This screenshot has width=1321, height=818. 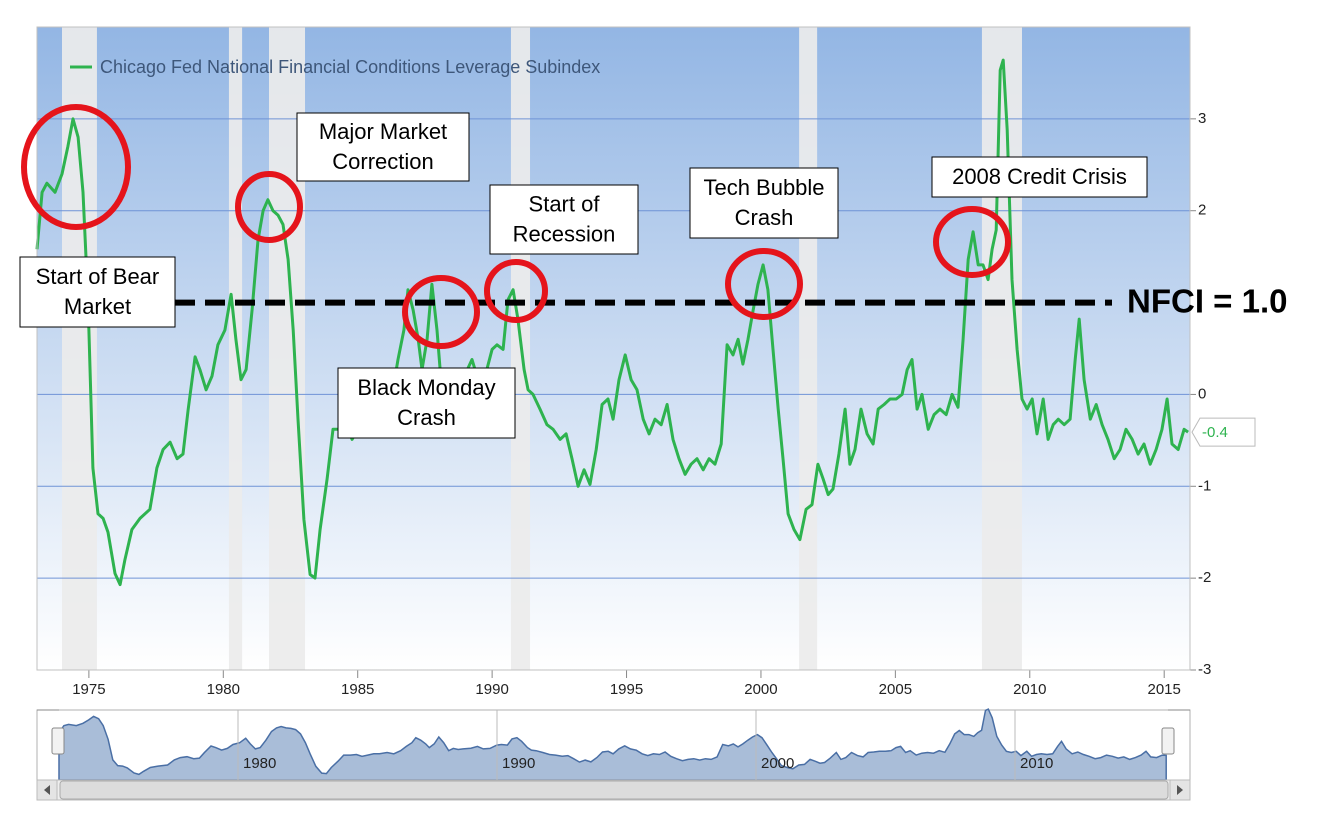 What do you see at coordinates (1202, 118) in the screenshot?
I see `y-tick-label: 3` at bounding box center [1202, 118].